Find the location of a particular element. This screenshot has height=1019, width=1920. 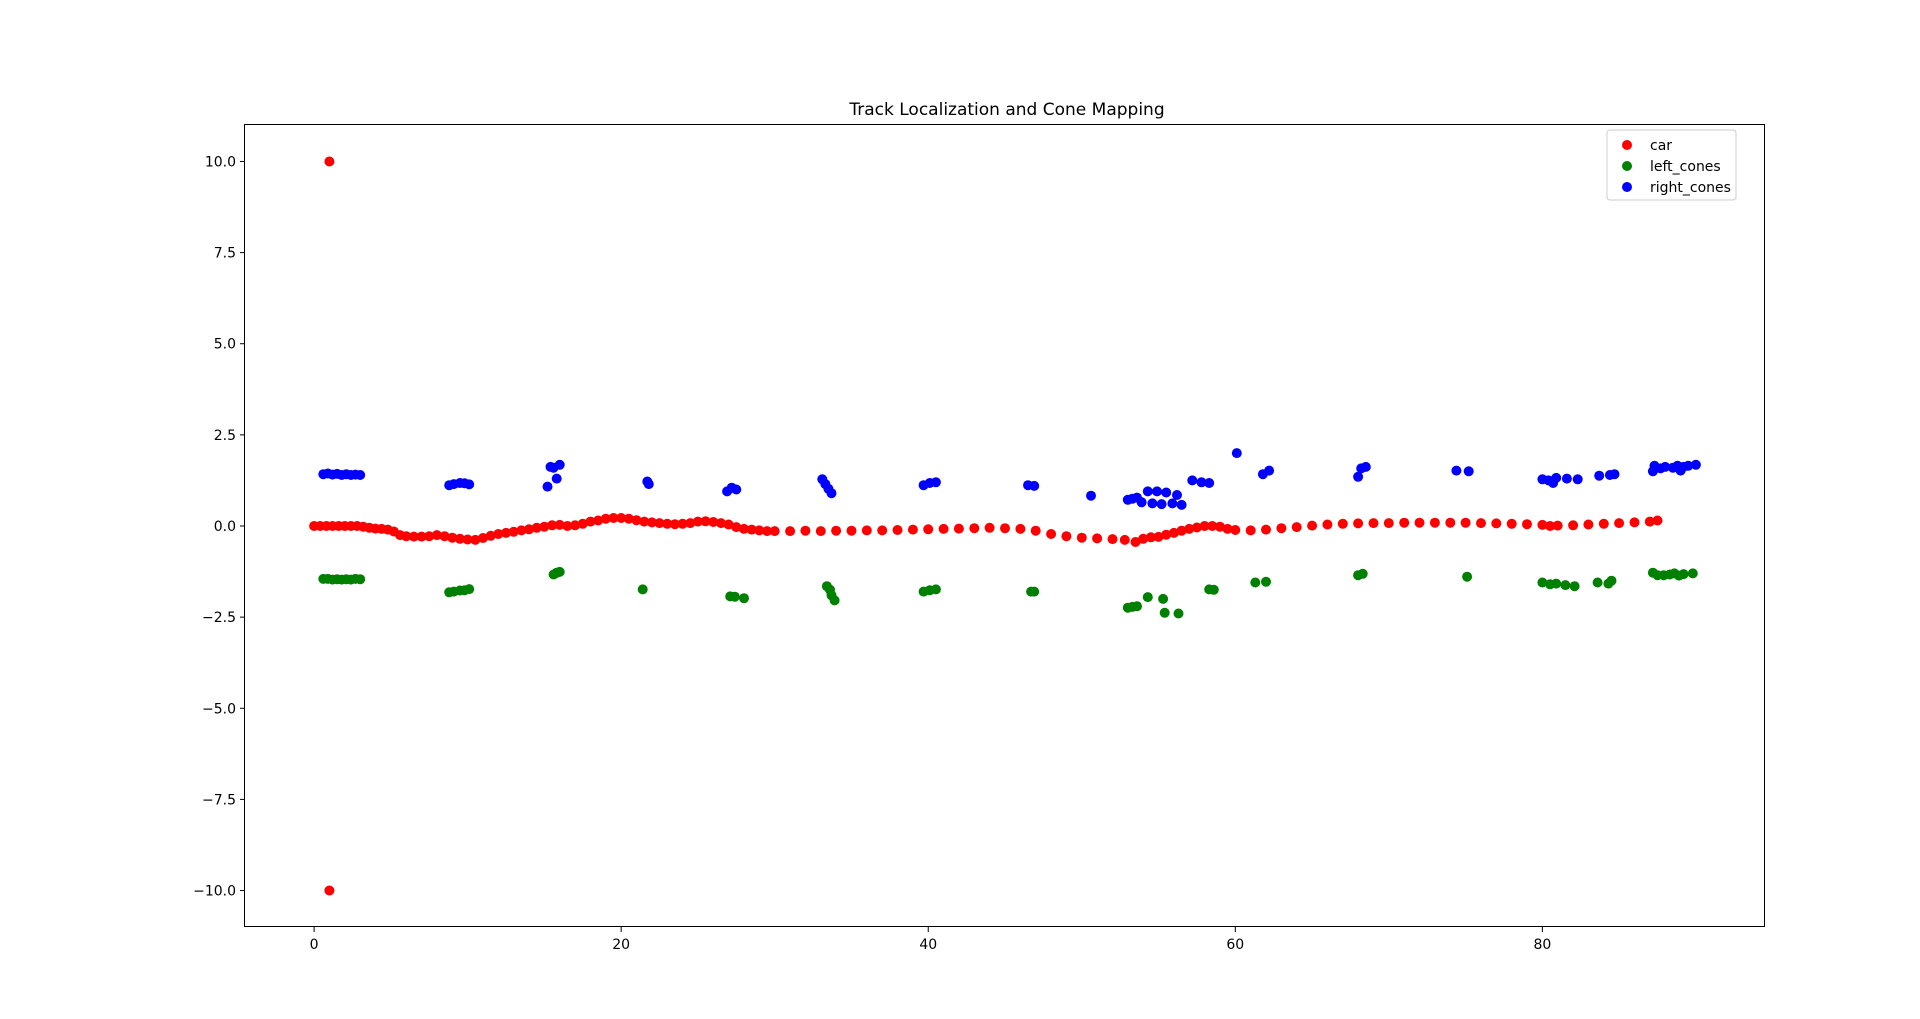

y-axis-ticks: 10.0 7.5 5.0 2.5 0.0 −2.5 −5.0 −7.5 −10.0 is located at coordinates (219, 527).